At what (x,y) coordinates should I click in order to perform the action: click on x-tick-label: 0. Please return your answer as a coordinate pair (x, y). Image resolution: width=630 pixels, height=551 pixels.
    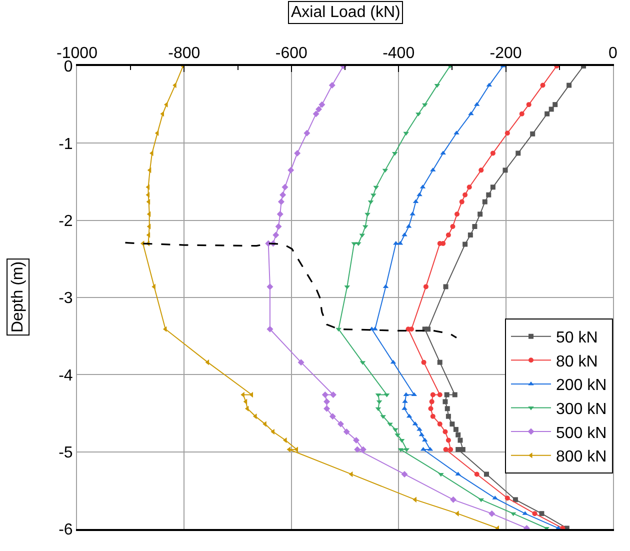
    Looking at the image, I should click on (613, 53).